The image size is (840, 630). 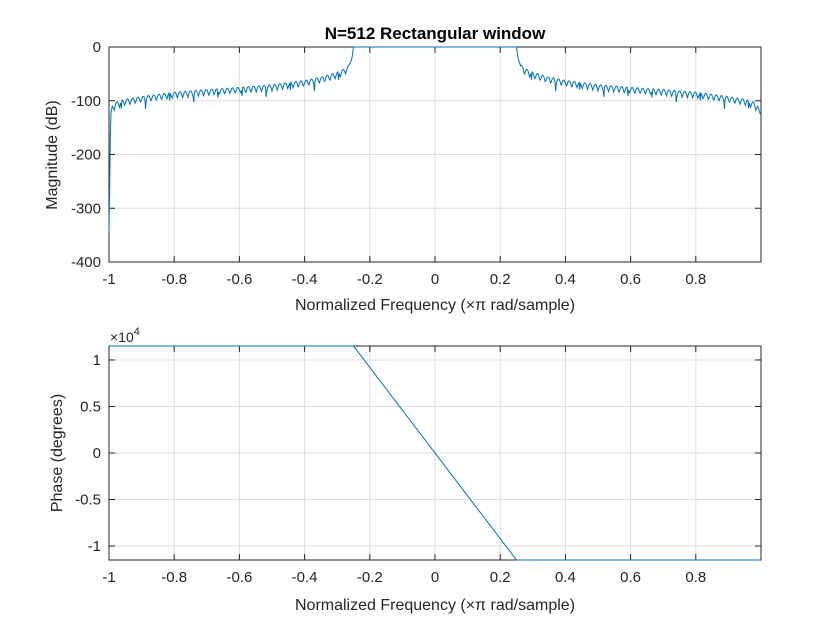 What do you see at coordinates (174, 577) in the screenshot?
I see `phase-x-tick-label: -0.8` at bounding box center [174, 577].